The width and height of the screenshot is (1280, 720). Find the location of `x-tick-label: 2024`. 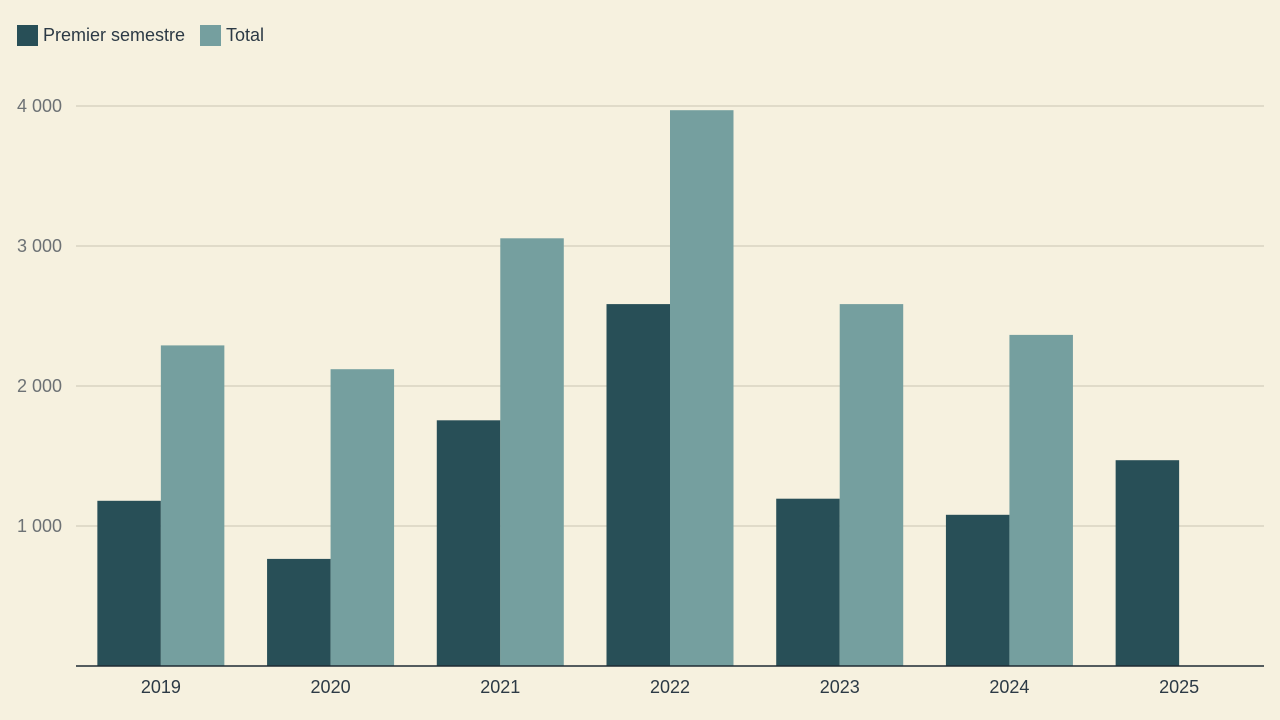

x-tick-label: 2024 is located at coordinates (1009, 687).